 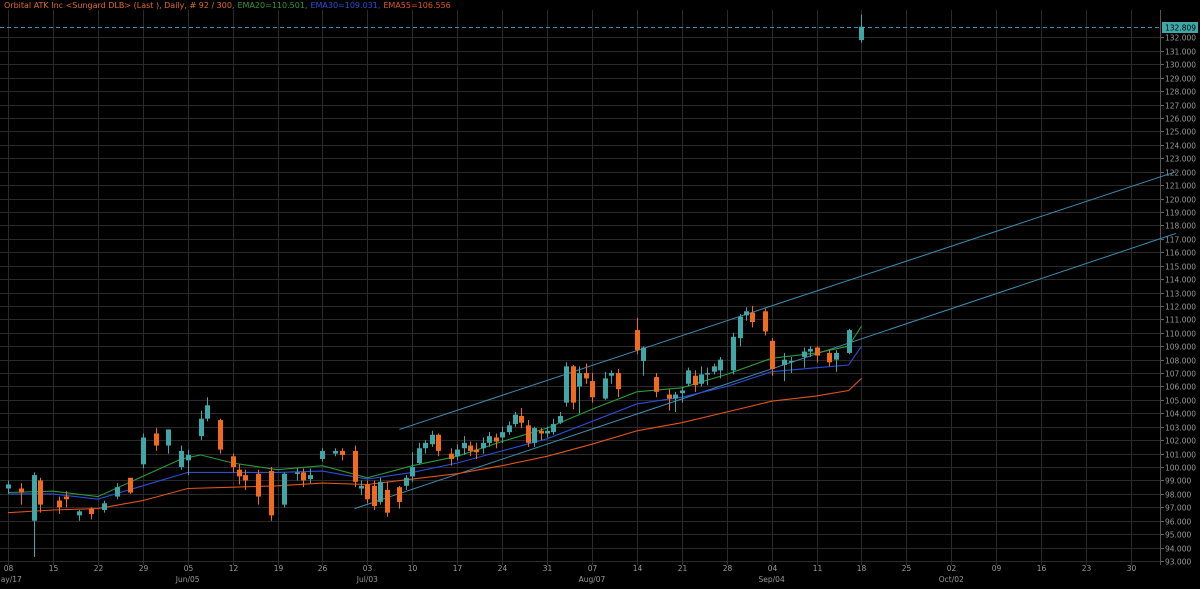 I want to click on month-label: May/17, so click(x=11, y=579).